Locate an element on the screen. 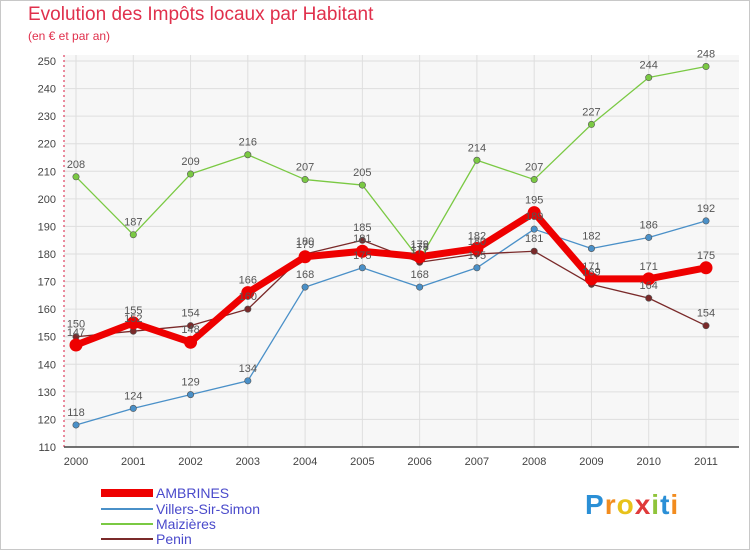  x-tick-label: 2008 is located at coordinates (534, 462).